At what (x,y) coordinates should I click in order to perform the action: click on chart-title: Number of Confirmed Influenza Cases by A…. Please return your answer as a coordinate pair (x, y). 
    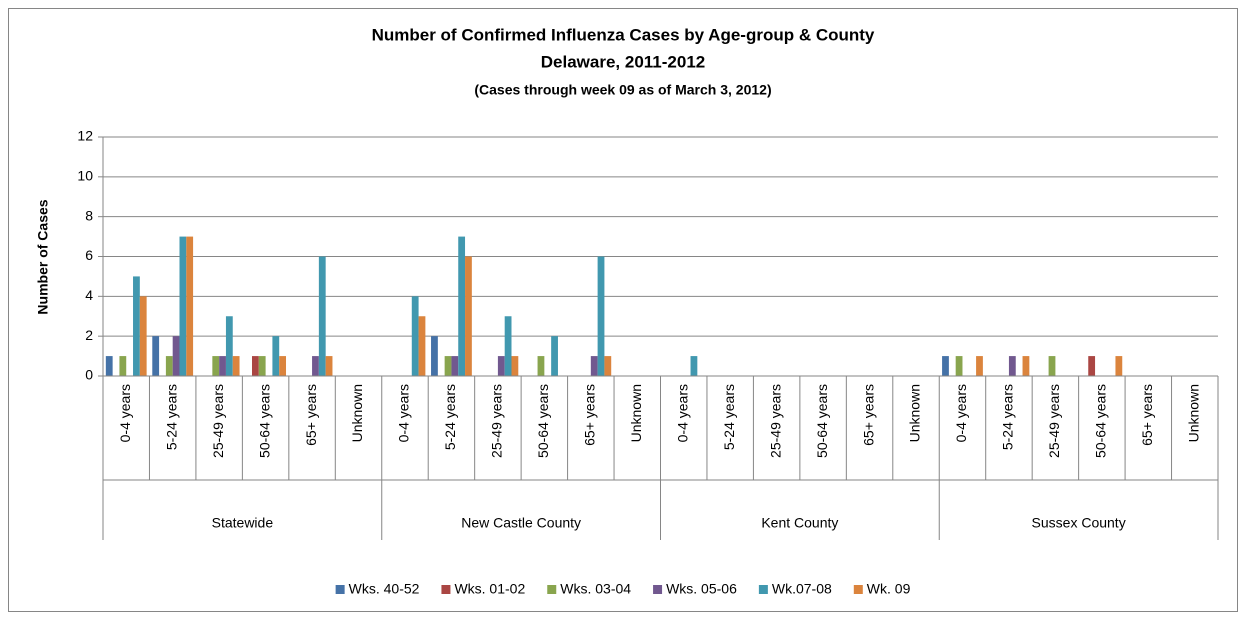
    Looking at the image, I should click on (623, 34).